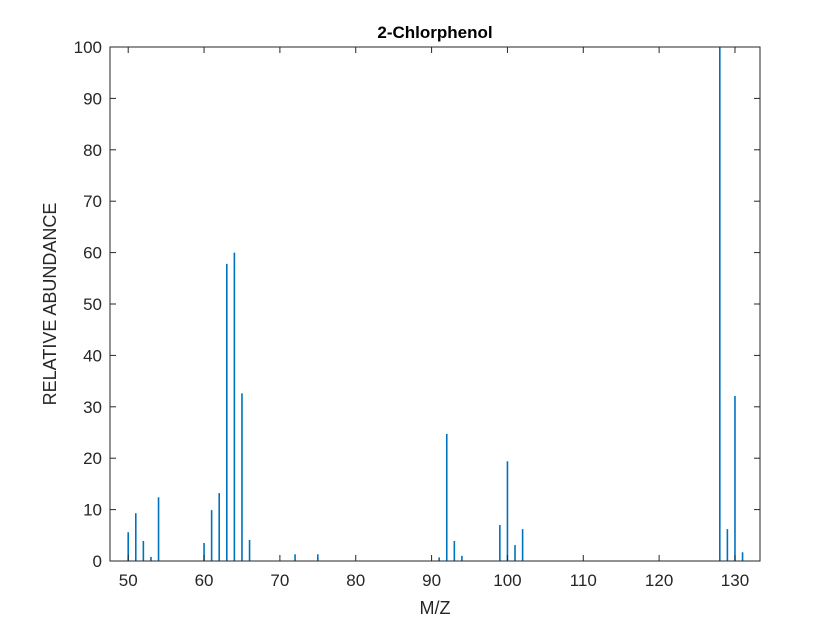 The width and height of the screenshot is (840, 635). What do you see at coordinates (92, 458) in the screenshot?
I see `y-tick-label: 20` at bounding box center [92, 458].